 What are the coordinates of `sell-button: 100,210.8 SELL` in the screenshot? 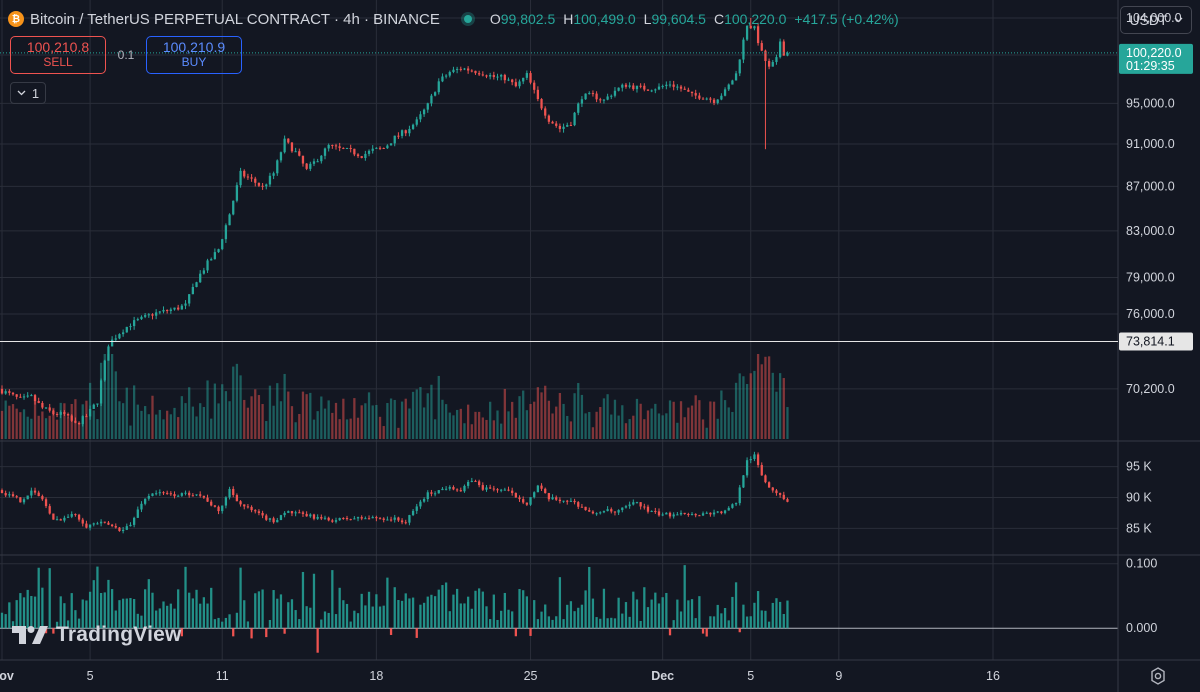 It's located at (58, 55).